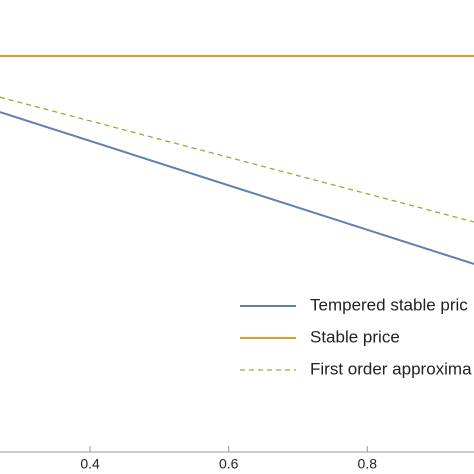 Image resolution: width=474 pixels, height=474 pixels. I want to click on legend-label: Stable price, so click(355, 336).